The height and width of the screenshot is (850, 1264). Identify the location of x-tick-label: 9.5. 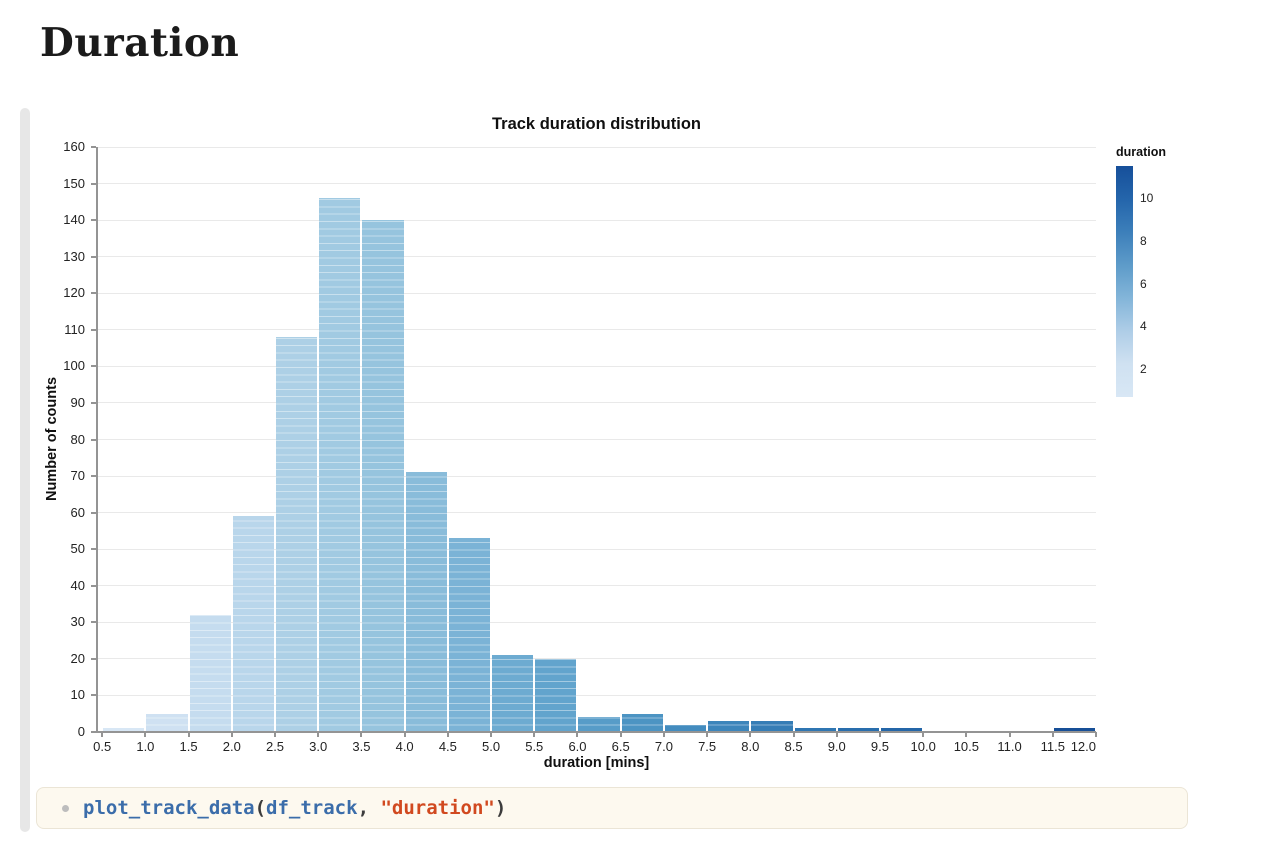
(879, 746).